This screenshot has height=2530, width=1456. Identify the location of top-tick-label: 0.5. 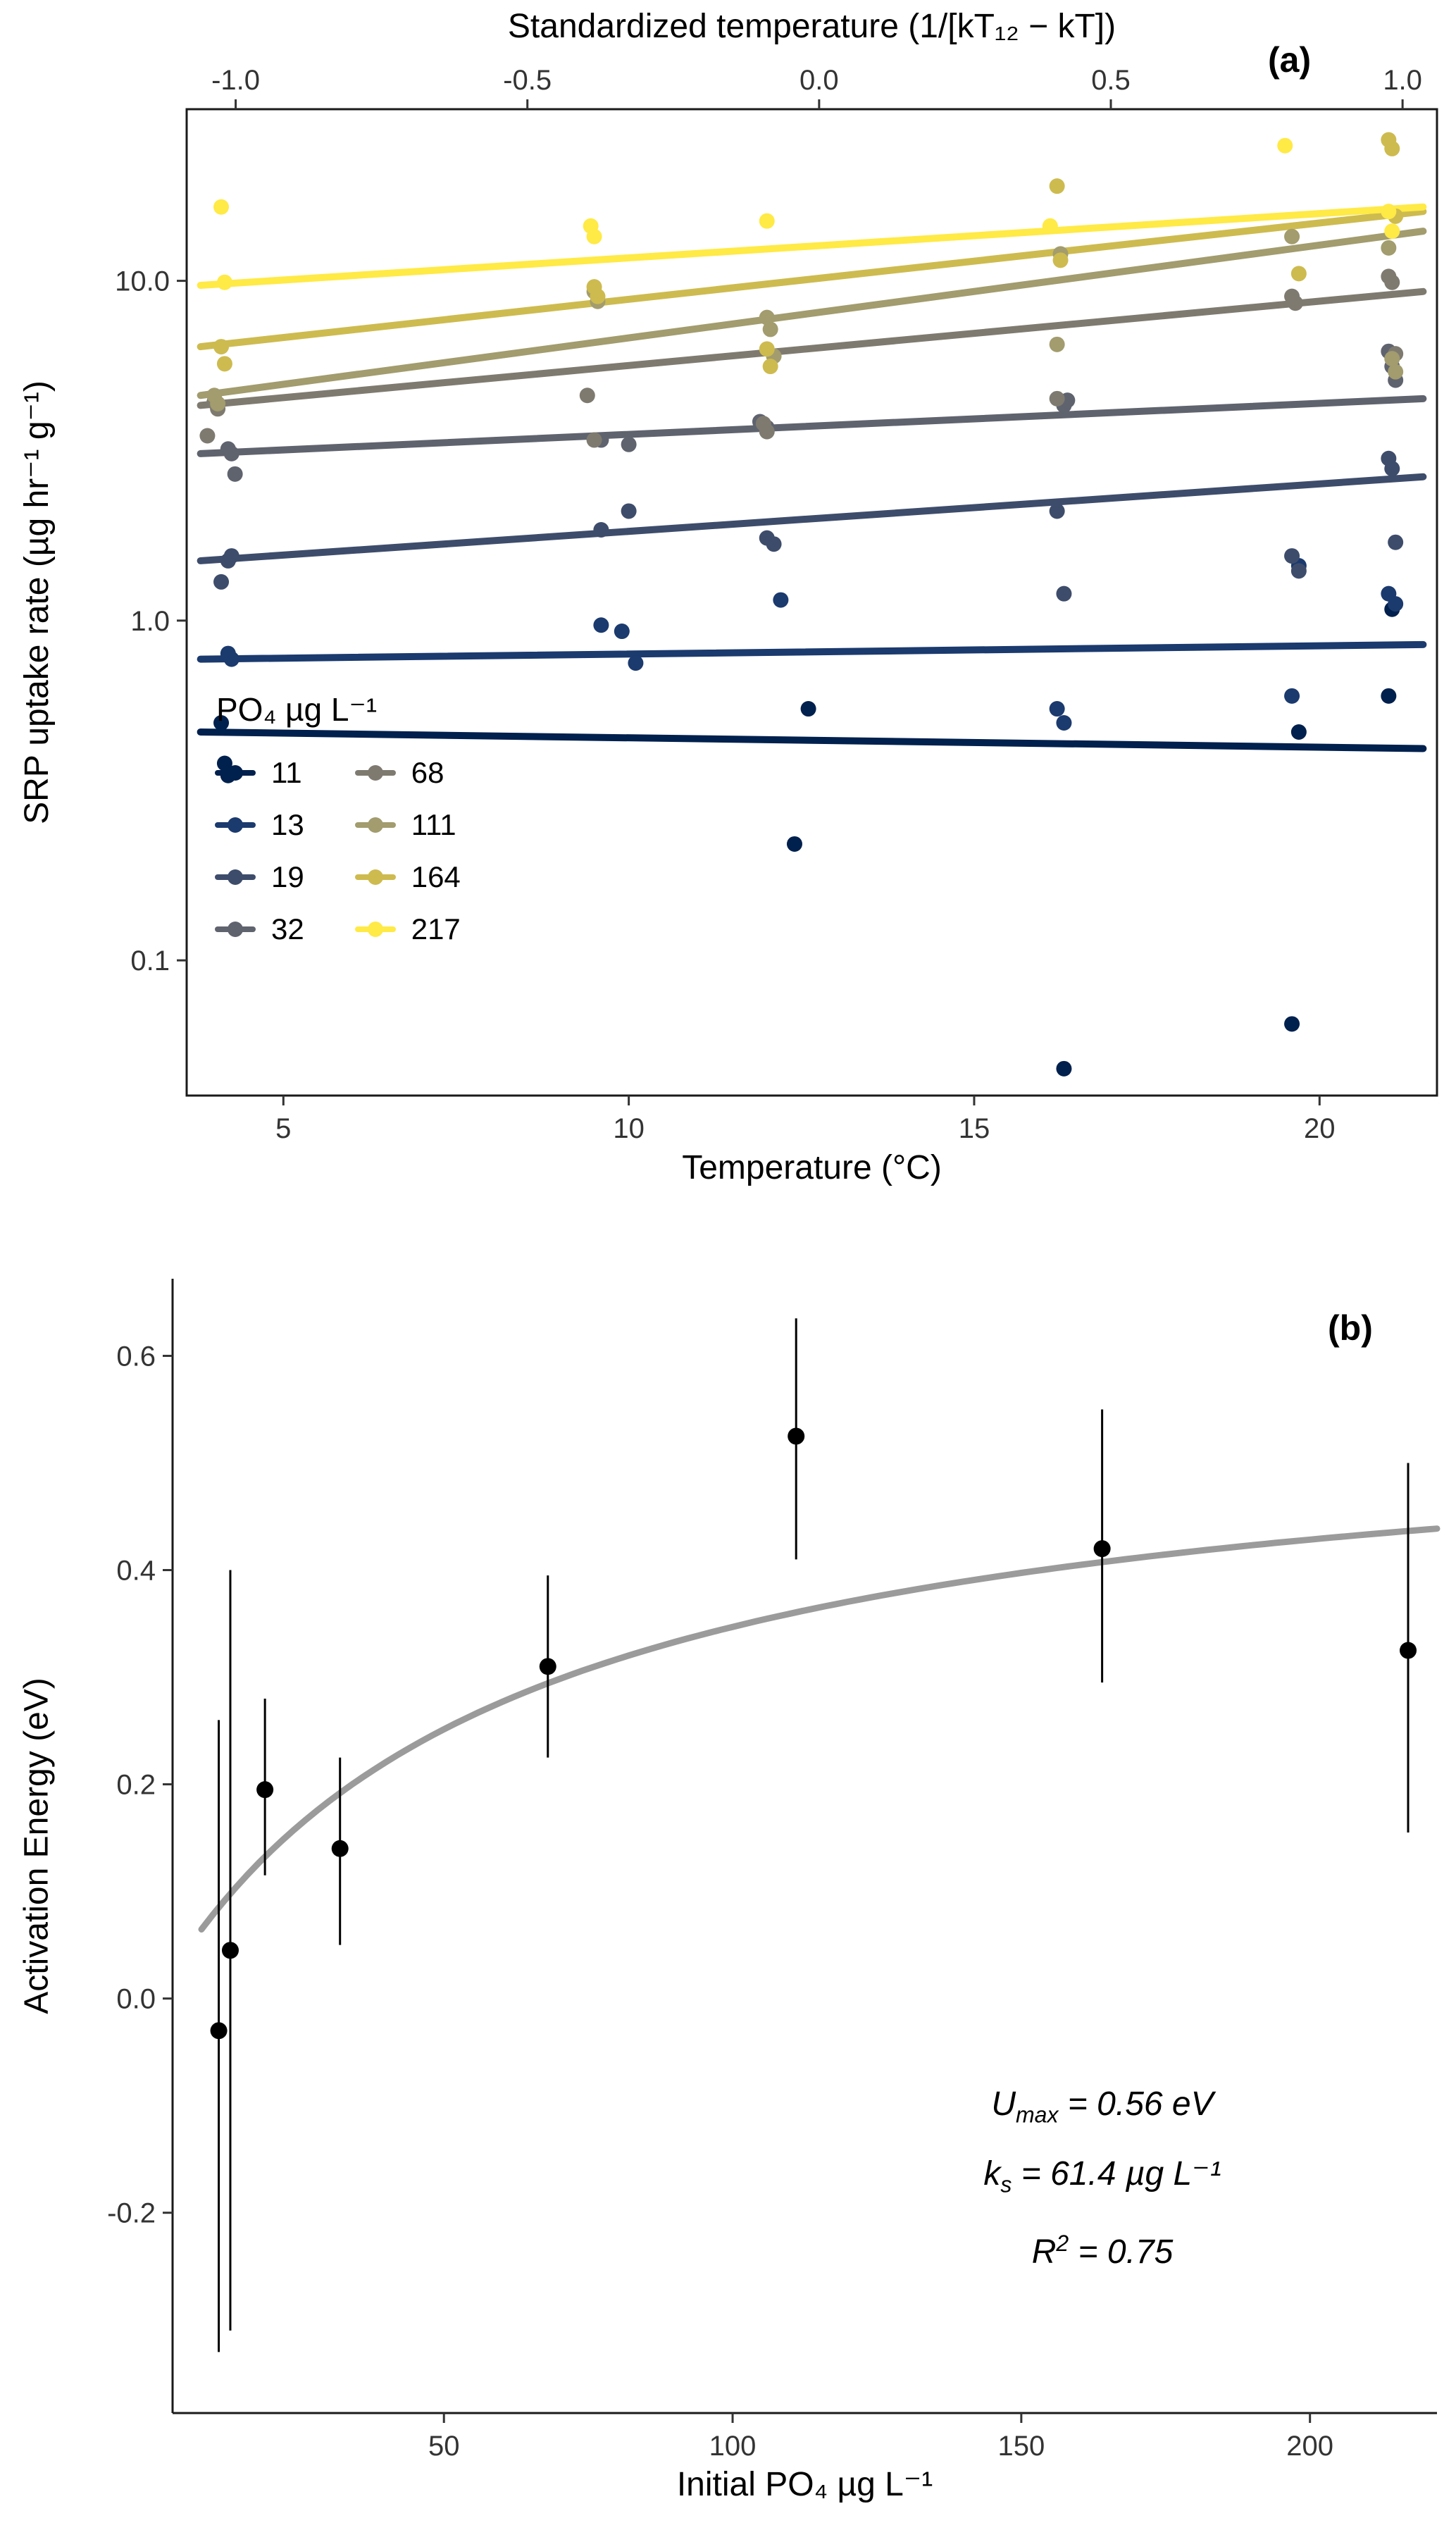
(1111, 80).